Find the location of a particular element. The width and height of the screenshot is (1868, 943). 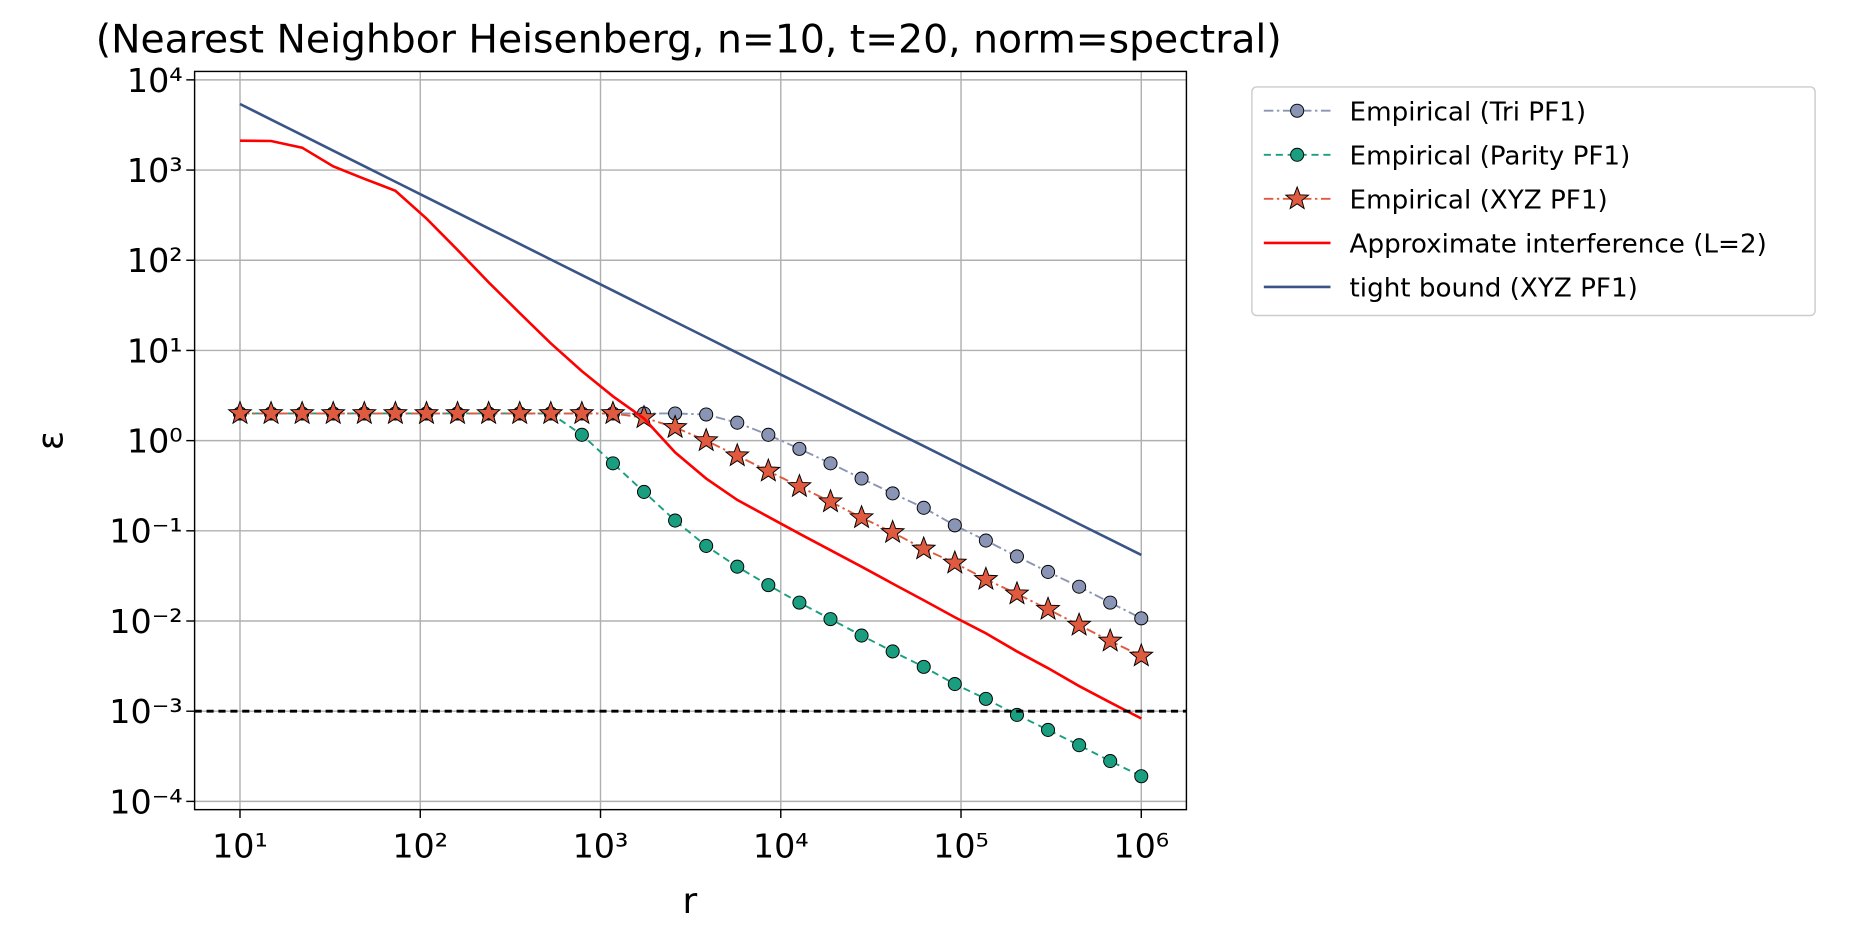

legend-label: tight bound (XYZ PF1) is located at coordinates (1494, 288).